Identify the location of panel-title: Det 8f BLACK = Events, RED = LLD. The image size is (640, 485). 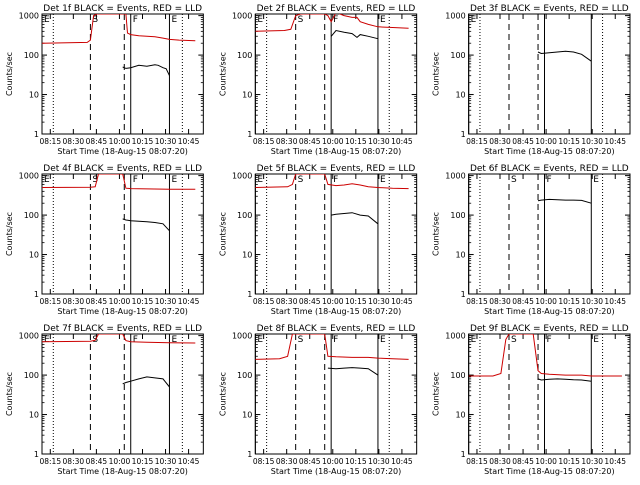
(336, 329).